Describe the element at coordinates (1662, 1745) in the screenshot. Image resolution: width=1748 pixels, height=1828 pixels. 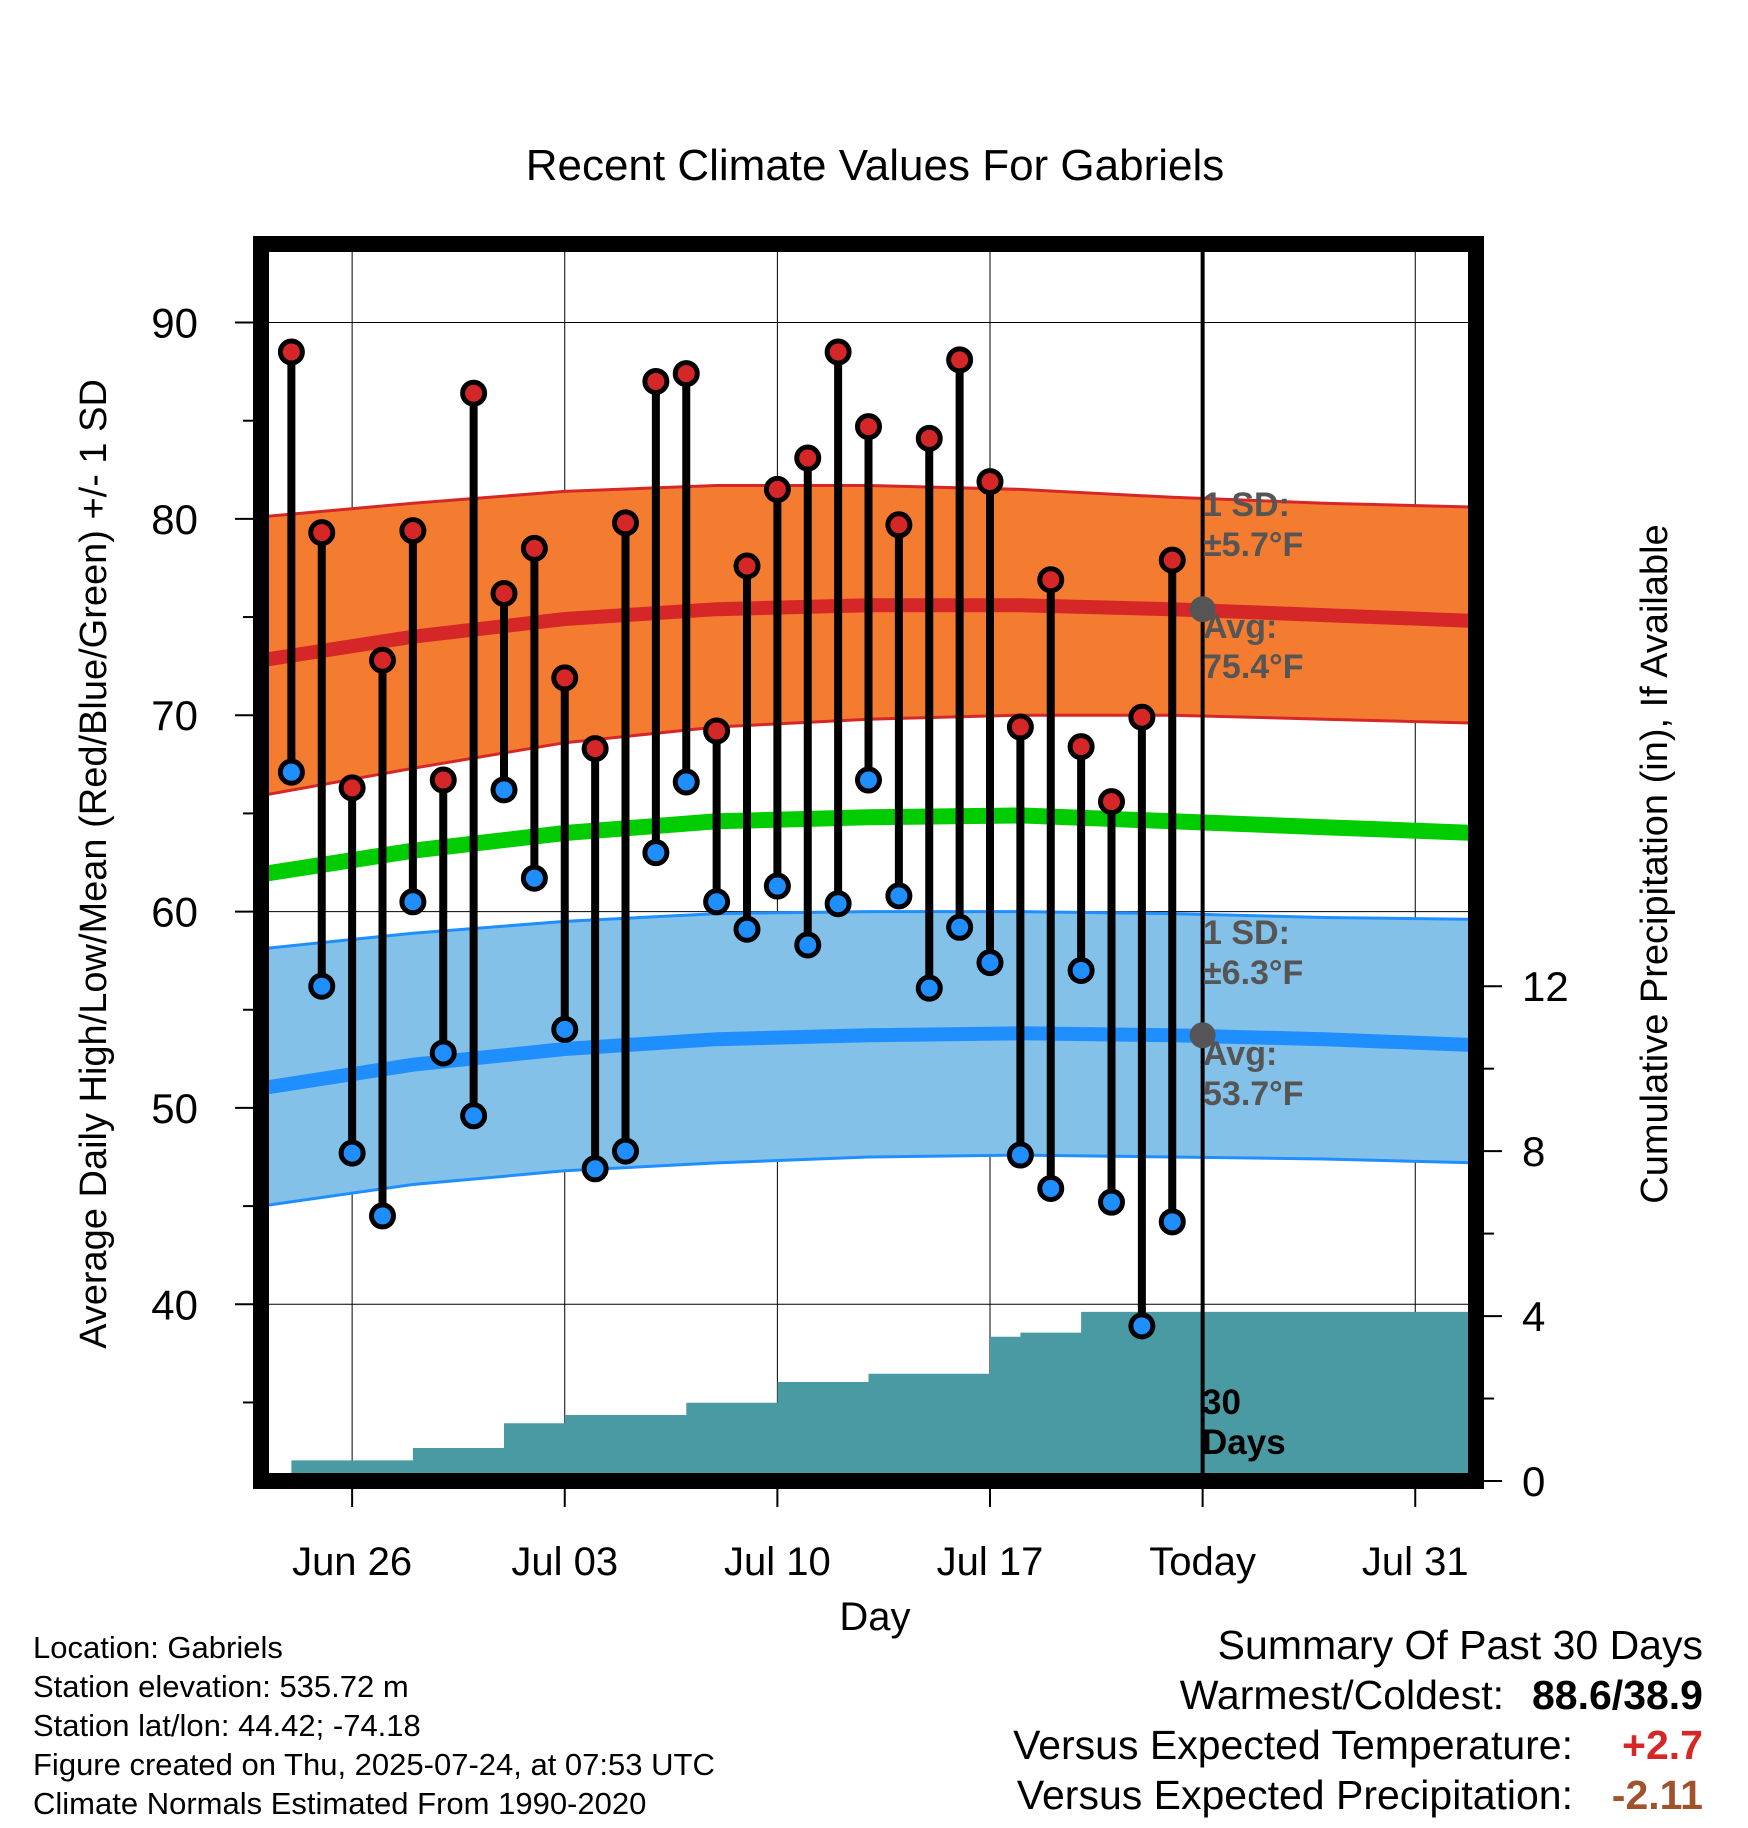
I see `temp-value: +2.7` at that location.